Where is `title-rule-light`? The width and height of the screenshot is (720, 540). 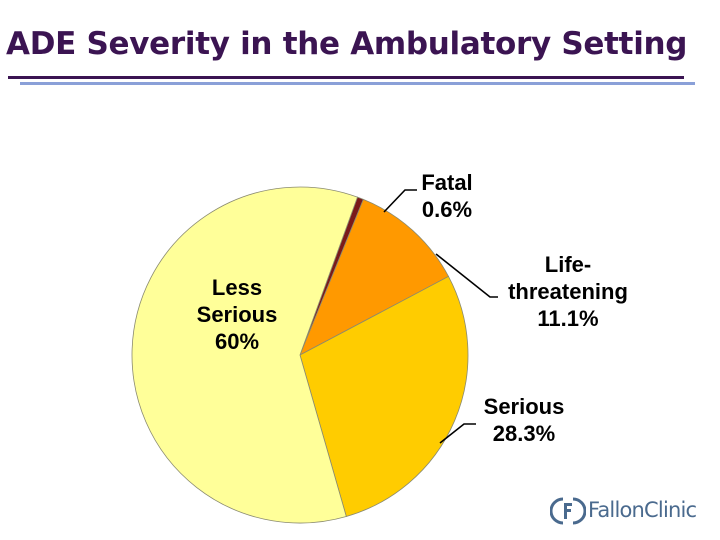 title-rule-light is located at coordinates (357, 83).